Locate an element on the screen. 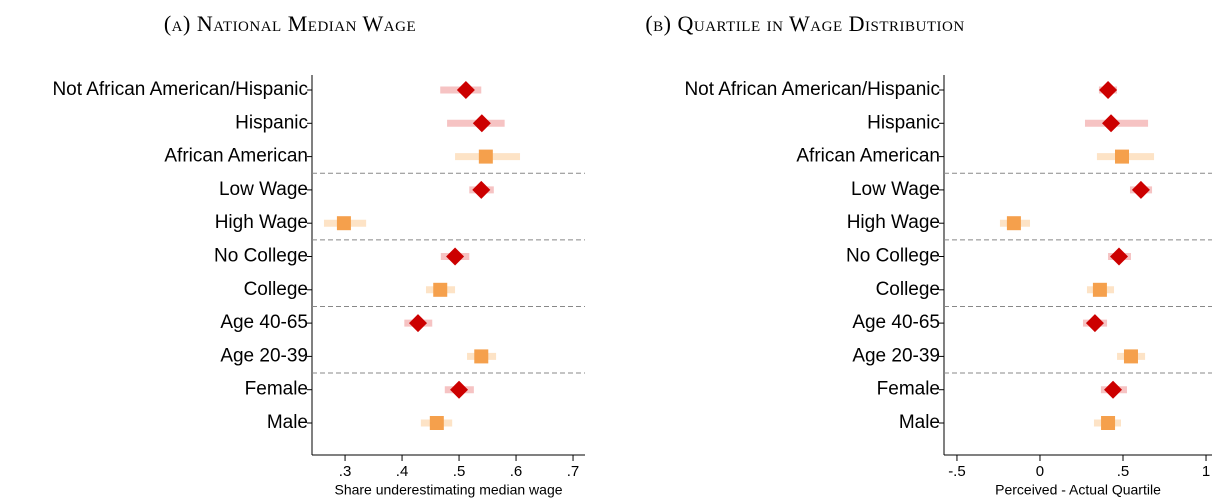  x-tick-label: .6 is located at coordinates (516, 471).